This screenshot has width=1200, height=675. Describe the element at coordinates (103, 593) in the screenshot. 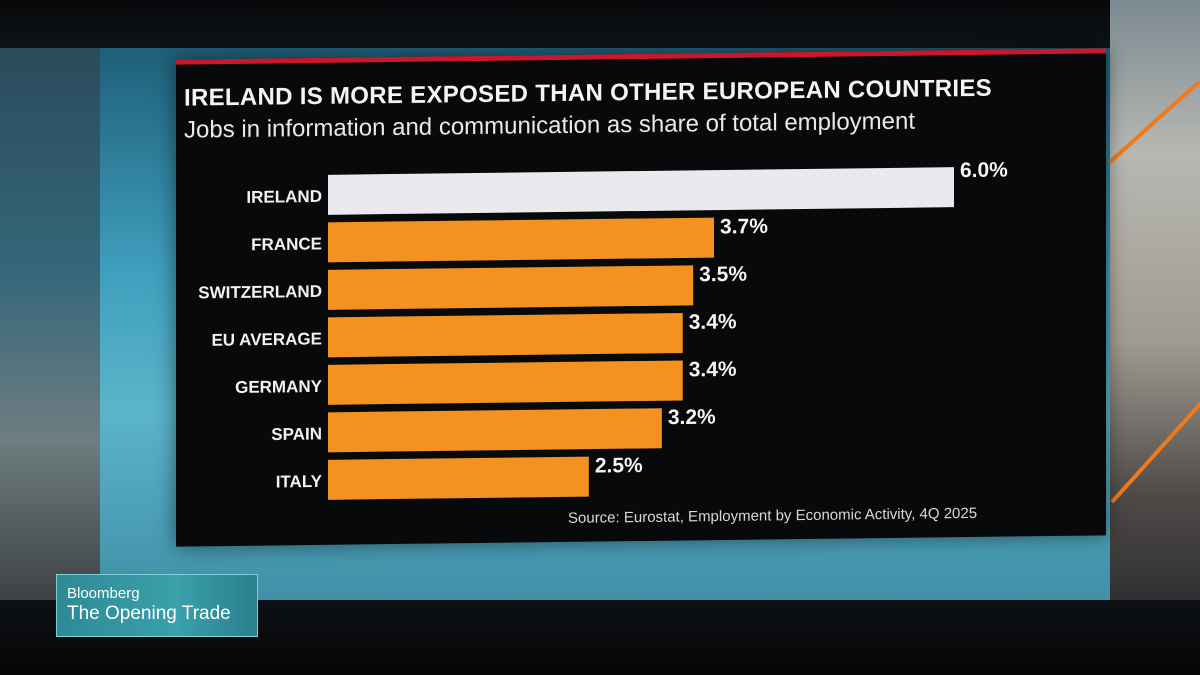

I see `brand-name: Bloomberg` at that location.